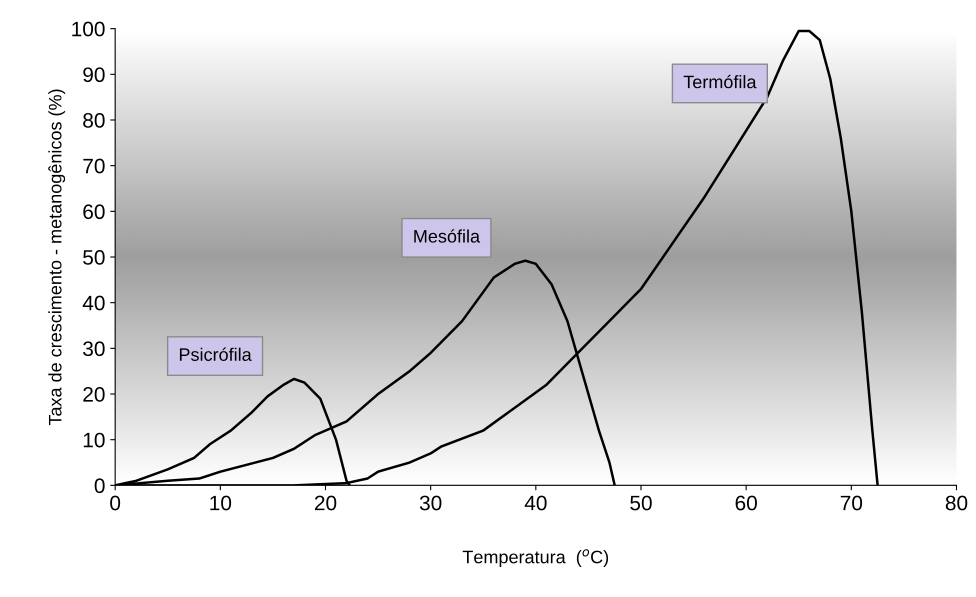  What do you see at coordinates (535, 503) in the screenshot?
I see `x-tick-label: 40` at bounding box center [535, 503].